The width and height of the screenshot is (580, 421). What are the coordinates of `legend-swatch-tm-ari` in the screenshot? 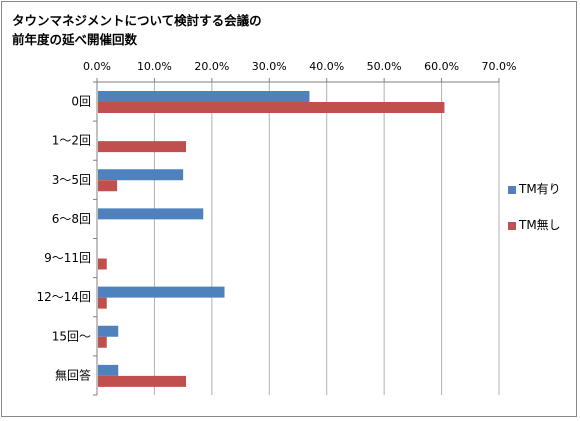 It's located at (512, 189).